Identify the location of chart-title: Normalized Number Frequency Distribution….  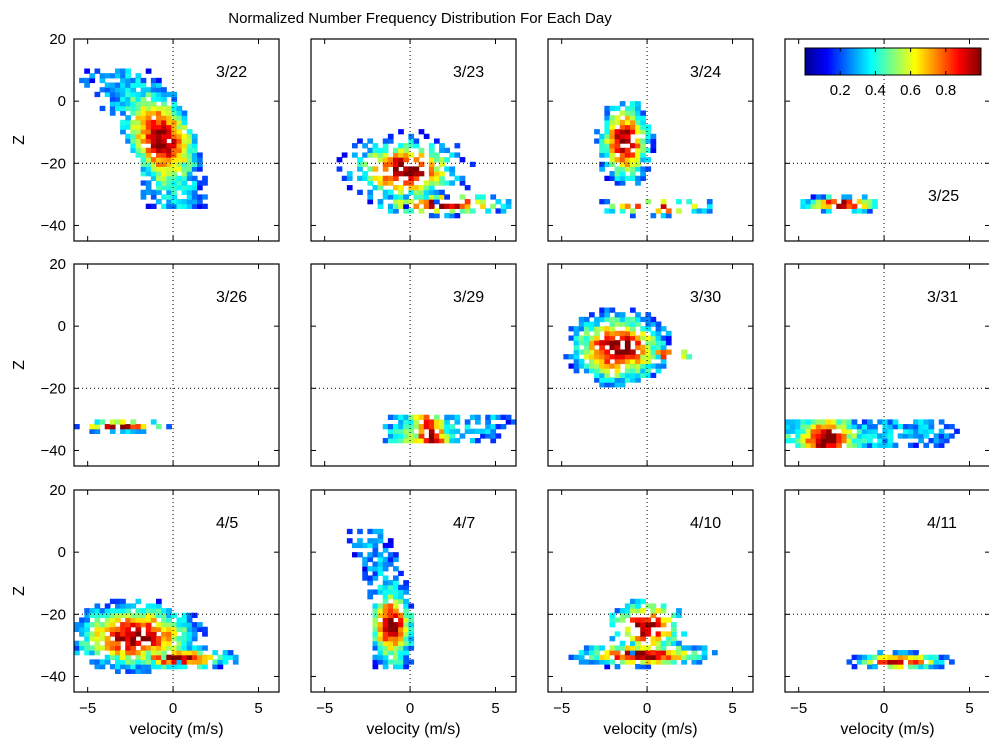
(420, 18).